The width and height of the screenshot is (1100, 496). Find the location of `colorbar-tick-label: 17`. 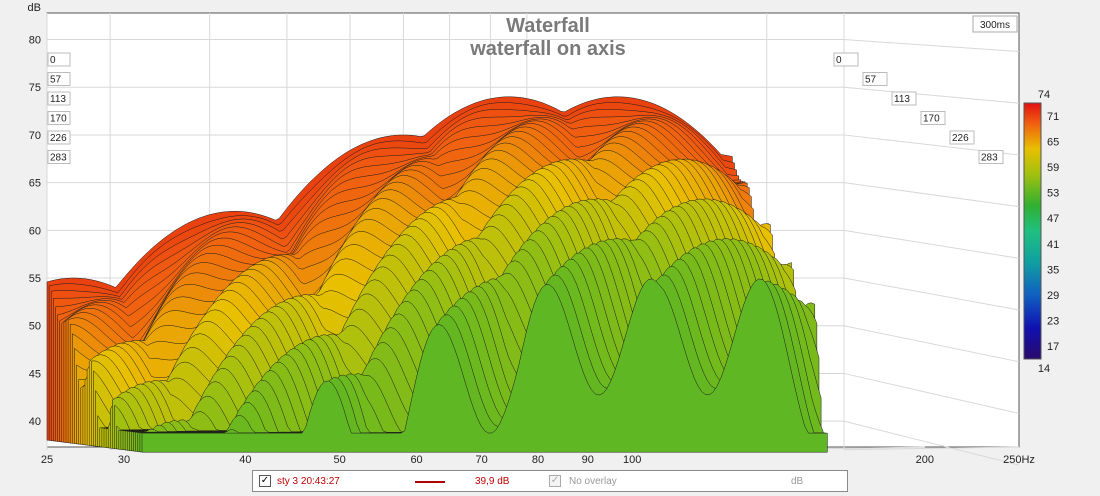

colorbar-tick-label: 17 is located at coordinates (1053, 347).